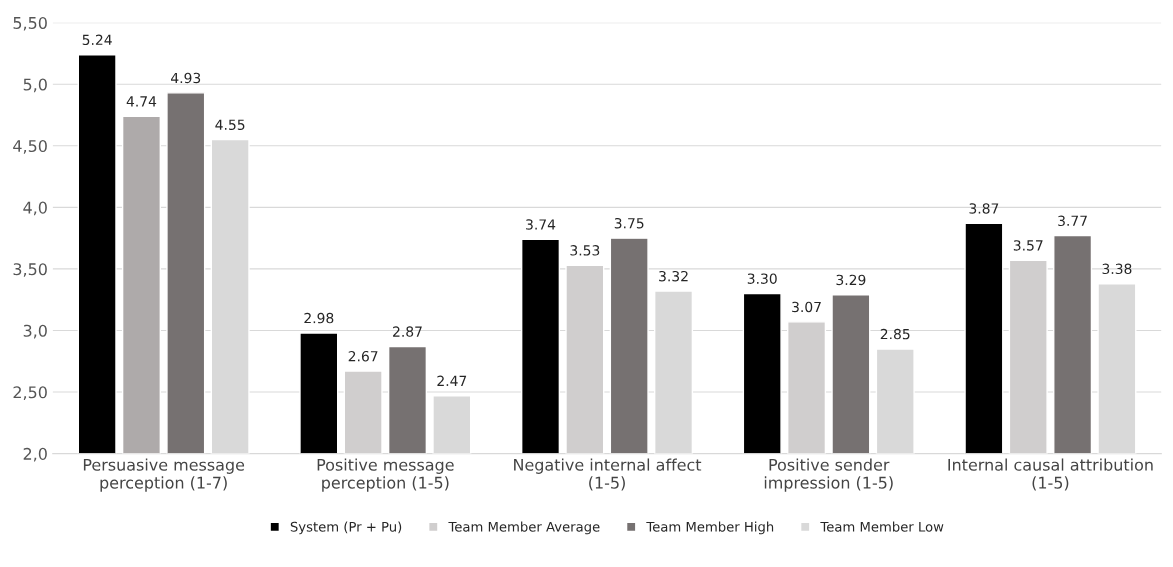 The height and width of the screenshot is (567, 1173). I want to click on data-label: 2.87, so click(407, 331).